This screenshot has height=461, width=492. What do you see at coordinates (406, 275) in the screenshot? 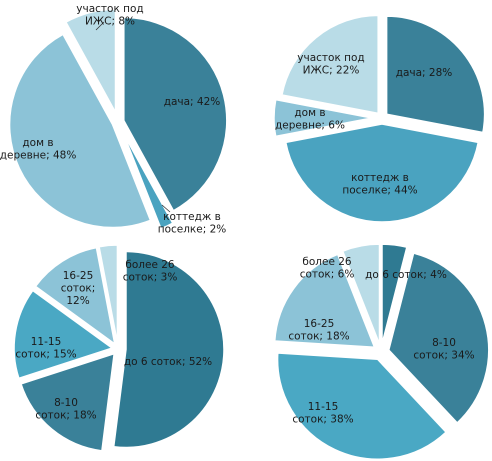
I see `slice-label: до 6 соток; 4%` at bounding box center [406, 275].